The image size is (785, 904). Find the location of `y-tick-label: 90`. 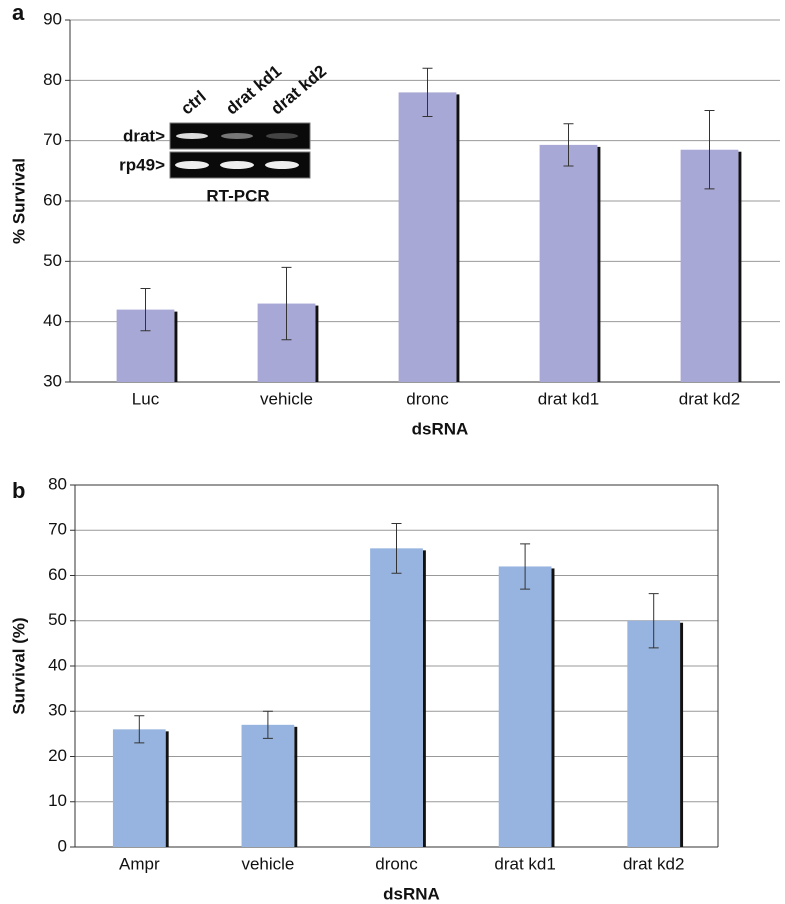

y-tick-label: 90 is located at coordinates (52, 18).